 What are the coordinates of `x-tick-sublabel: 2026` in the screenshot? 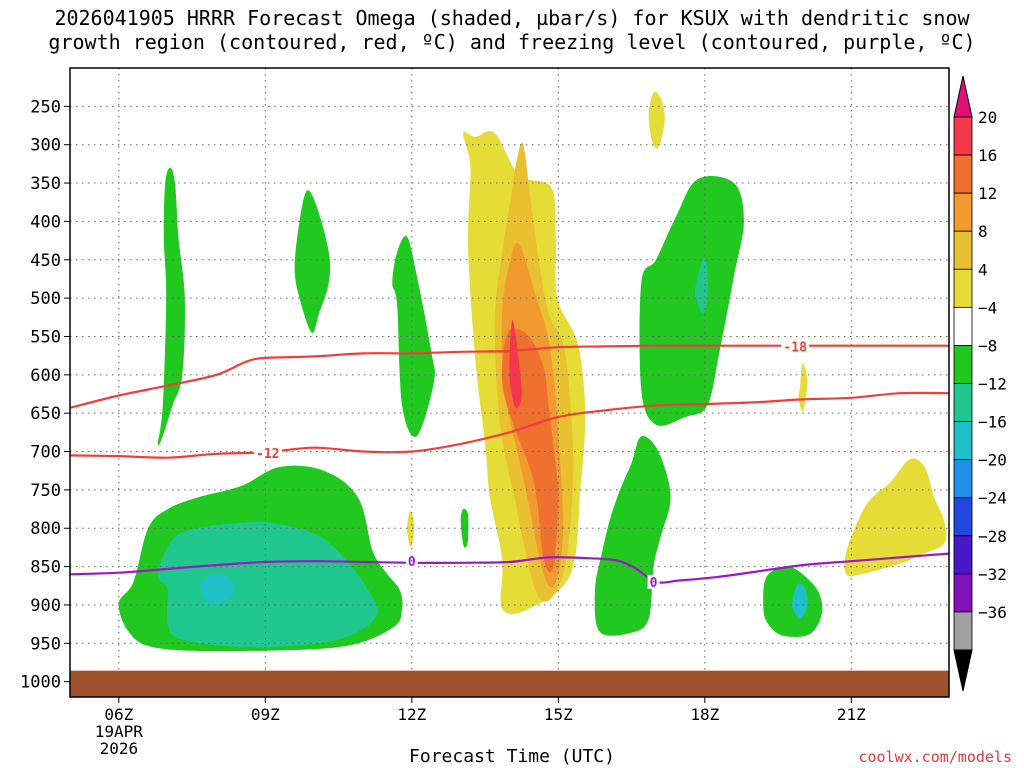 It's located at (119, 748).